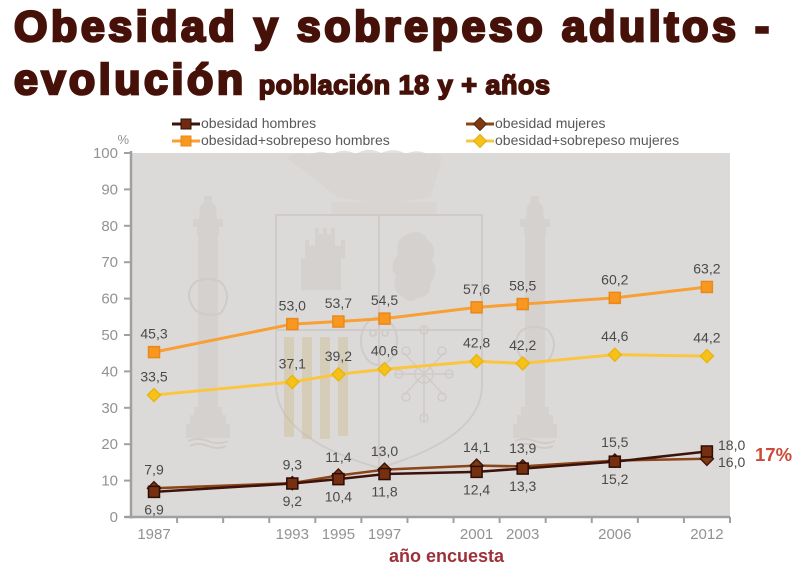  Describe the element at coordinates (293, 501) in the screenshot. I see `svg-text: 9,2` at that location.